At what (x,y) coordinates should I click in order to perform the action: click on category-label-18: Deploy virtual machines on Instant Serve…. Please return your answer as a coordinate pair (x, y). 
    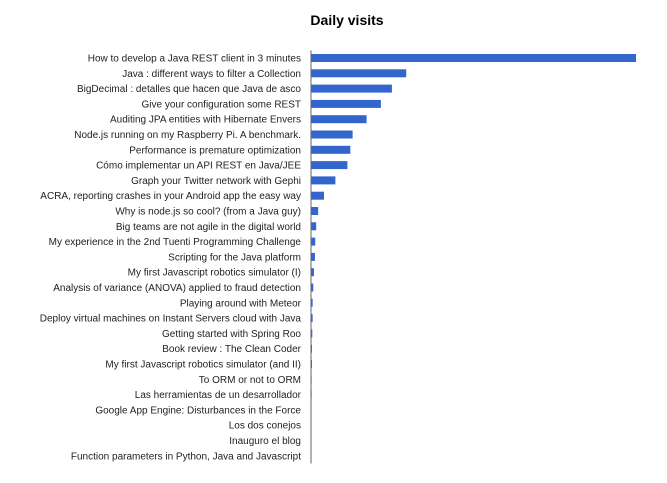
    Looking at the image, I should click on (171, 319).